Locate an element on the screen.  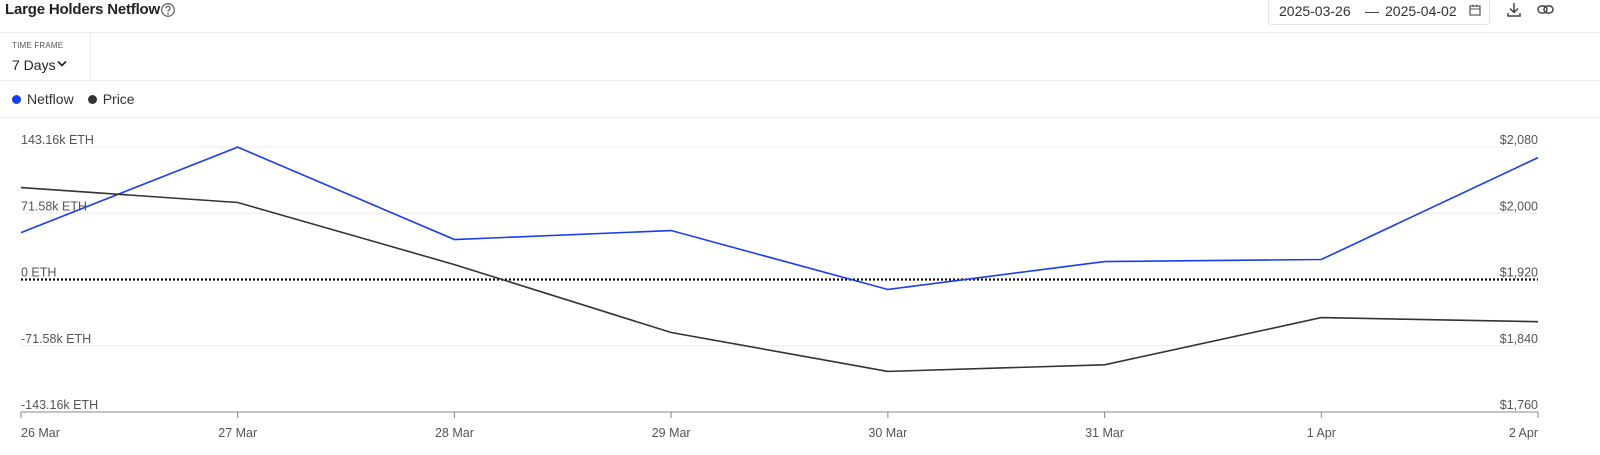
y-tick-label: -143.16k ETH is located at coordinates (59, 405).